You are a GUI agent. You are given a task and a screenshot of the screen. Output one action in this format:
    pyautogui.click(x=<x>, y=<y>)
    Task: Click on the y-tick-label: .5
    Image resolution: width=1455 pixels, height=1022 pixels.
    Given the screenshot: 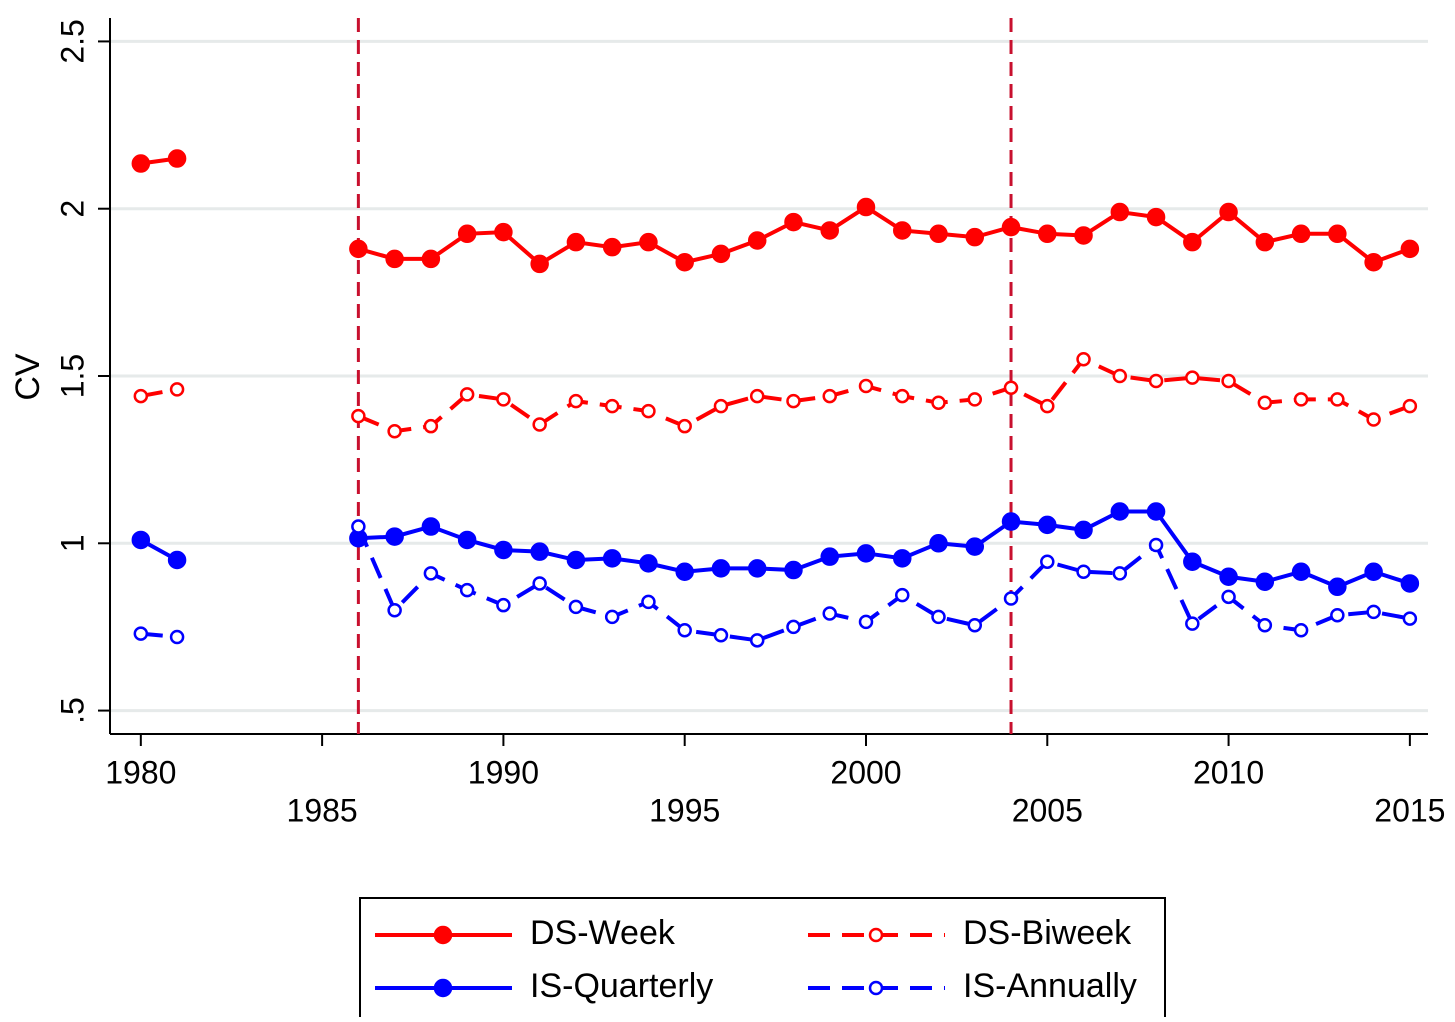 What is the action you would take?
    pyautogui.click(x=72, y=710)
    